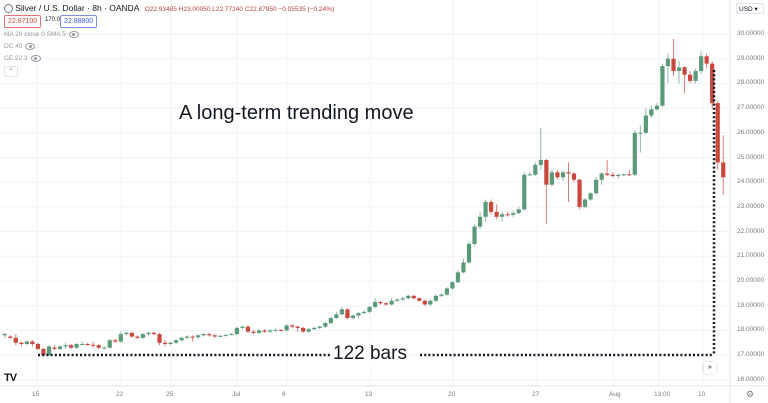 Image resolution: width=768 pixels, height=403 pixels. I want to click on spread-value: 170.0, so click(53, 20).